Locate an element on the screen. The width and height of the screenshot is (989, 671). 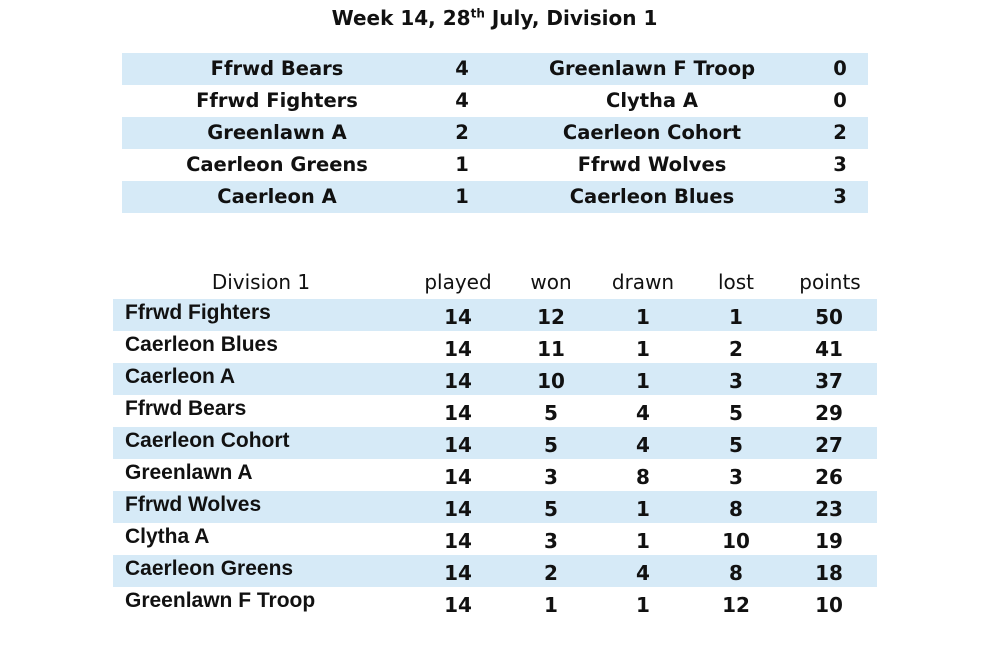
points-value: 10 is located at coordinates (829, 605).